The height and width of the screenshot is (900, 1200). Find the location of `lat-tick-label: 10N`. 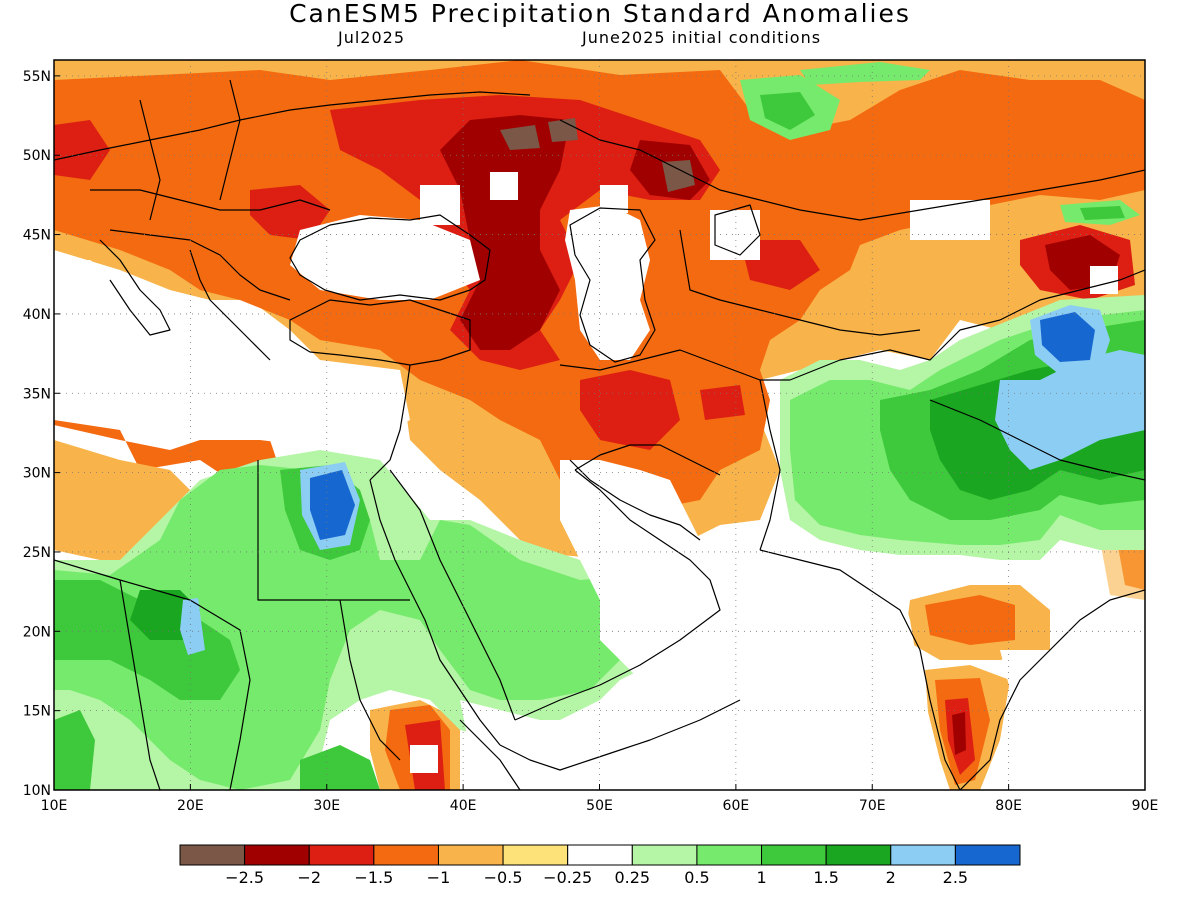

lat-tick-label: 10N is located at coordinates (37, 791).